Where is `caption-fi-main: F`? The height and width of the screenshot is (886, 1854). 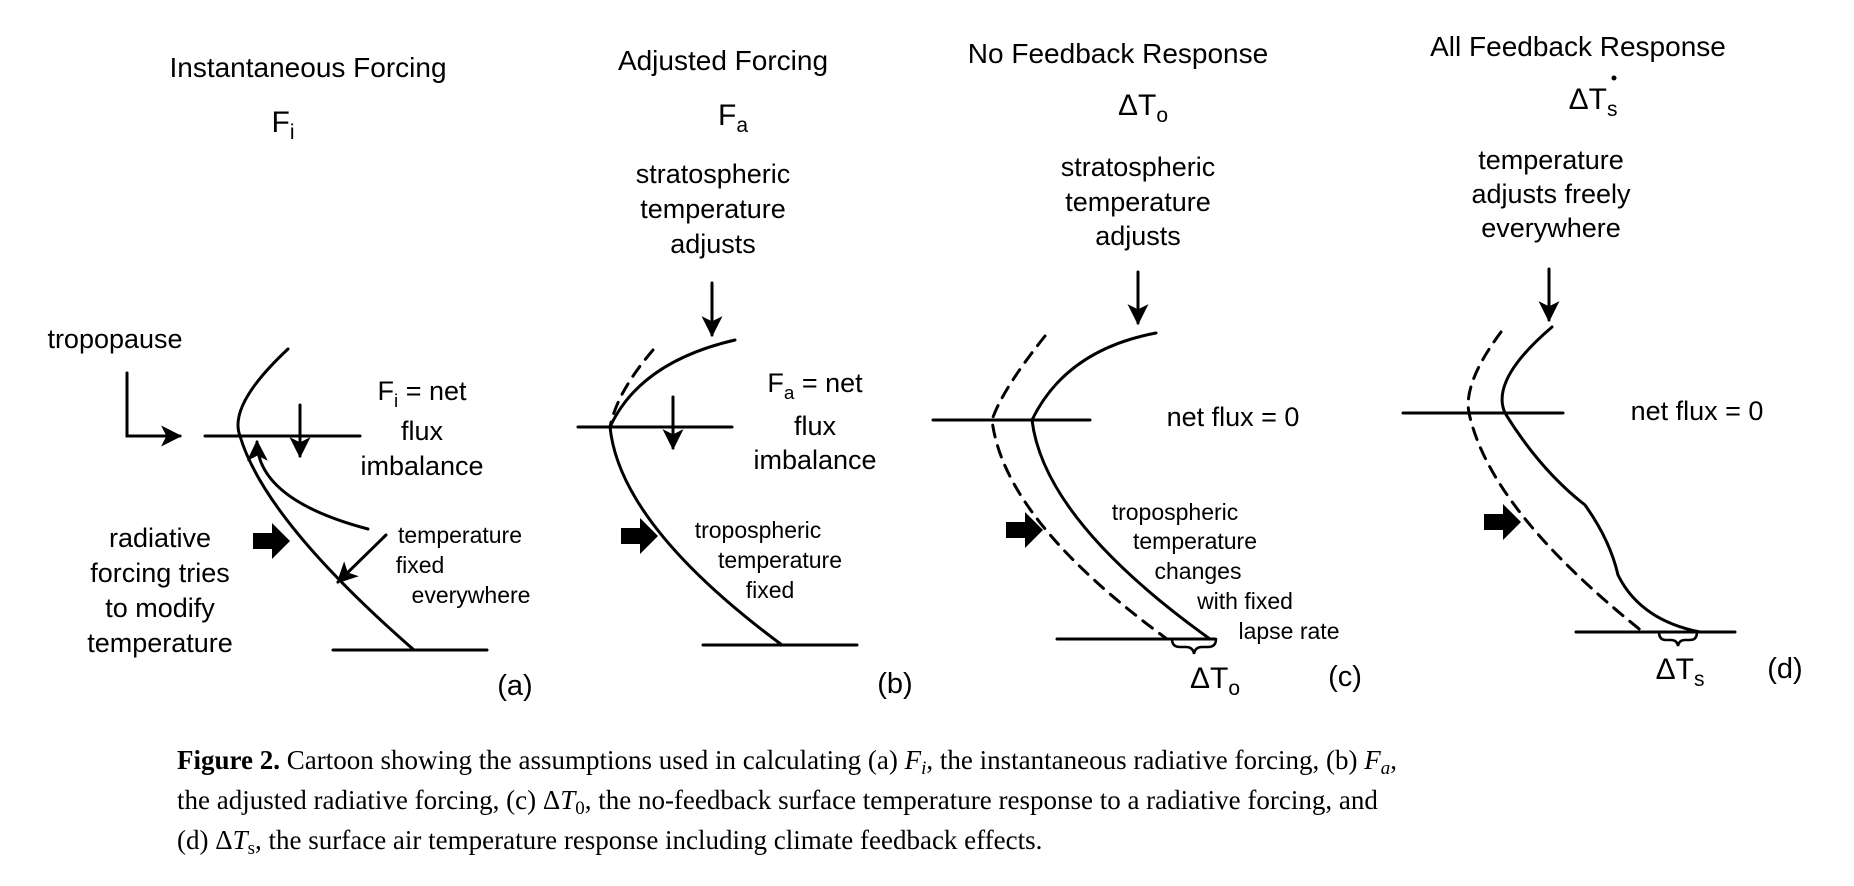
caption-fi-main: F is located at coordinates (913, 760).